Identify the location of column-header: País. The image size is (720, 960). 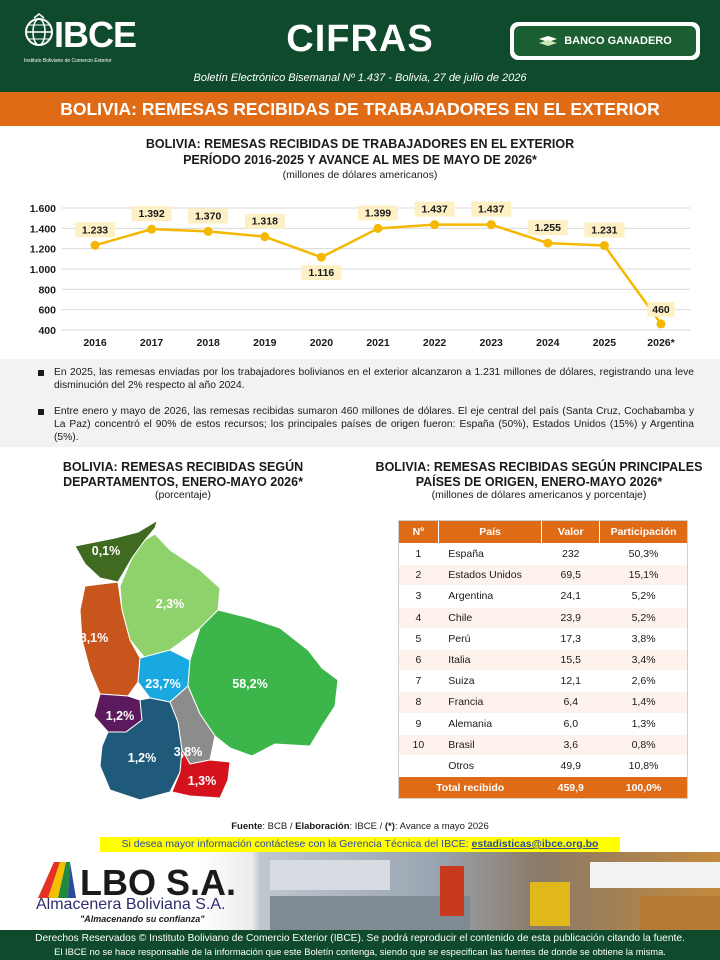
(490, 532).